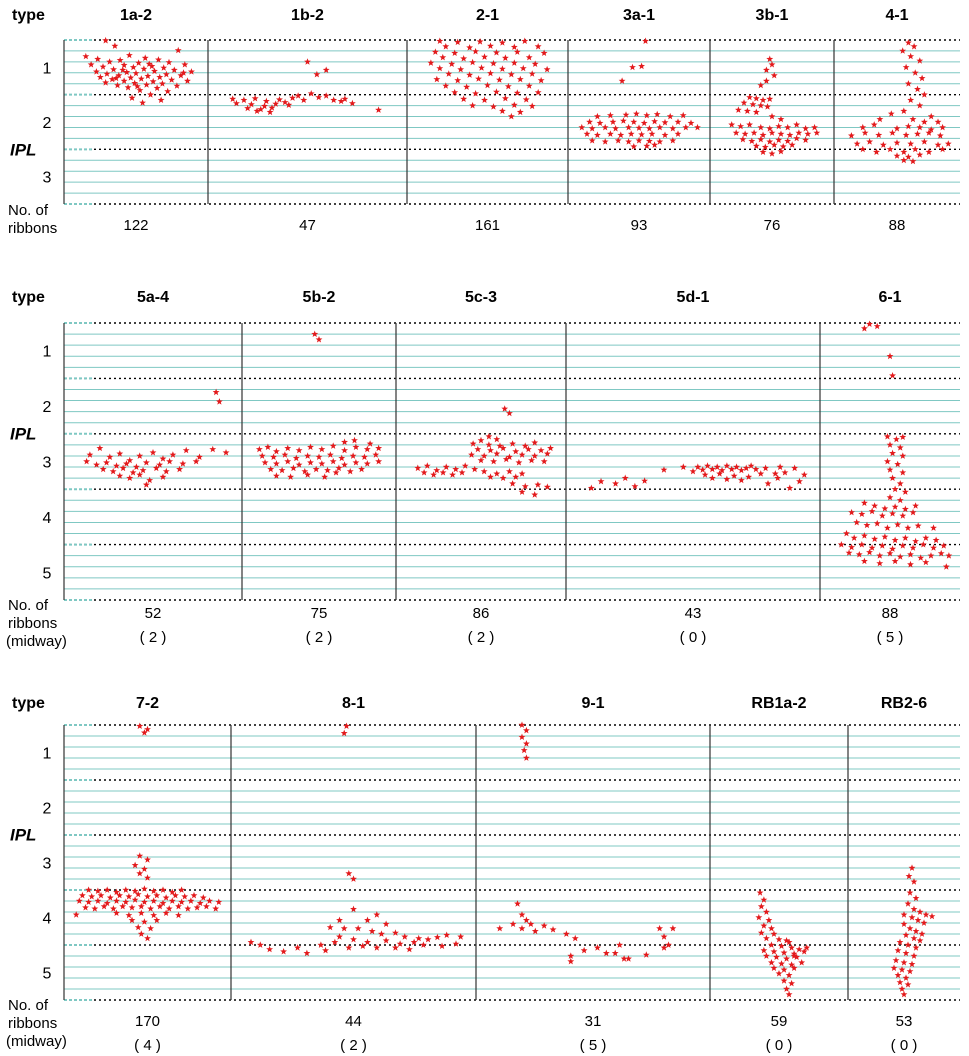 This screenshot has width=969, height=1056. Describe the element at coordinates (481, 613) in the screenshot. I see `row-2-panel-3-count: 86` at that location.